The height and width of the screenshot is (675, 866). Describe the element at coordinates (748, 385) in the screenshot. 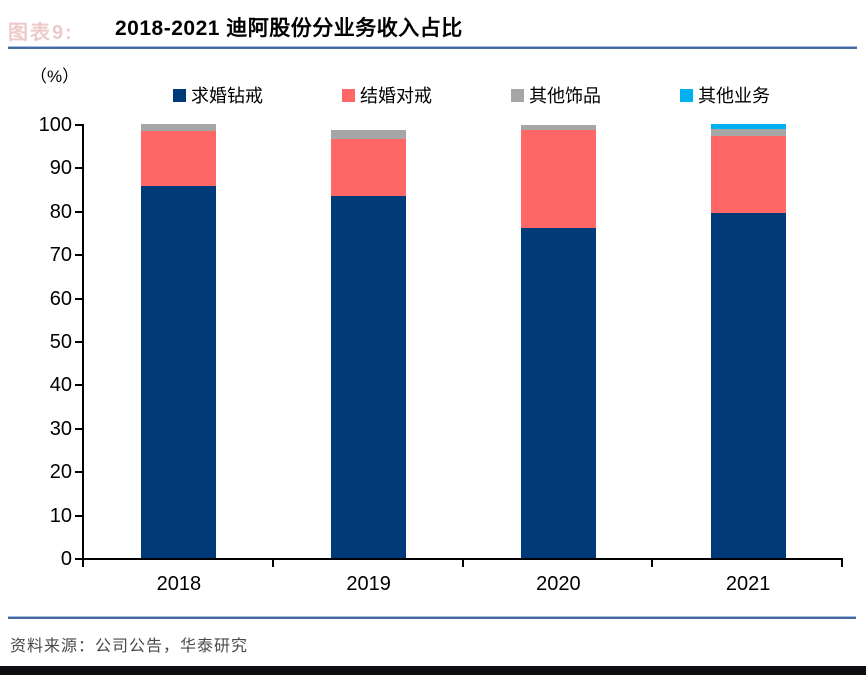

I see `bar-segment-2021-求婚钻戒` at that location.